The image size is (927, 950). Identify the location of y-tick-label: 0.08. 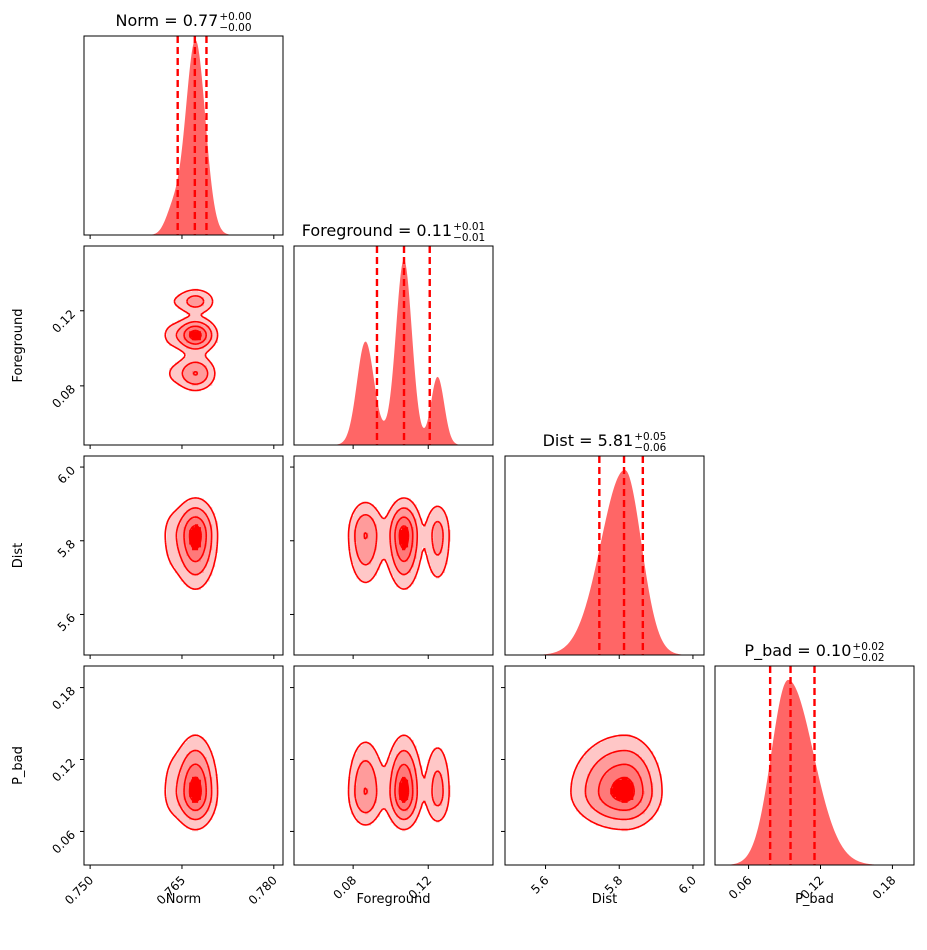
(63, 396).